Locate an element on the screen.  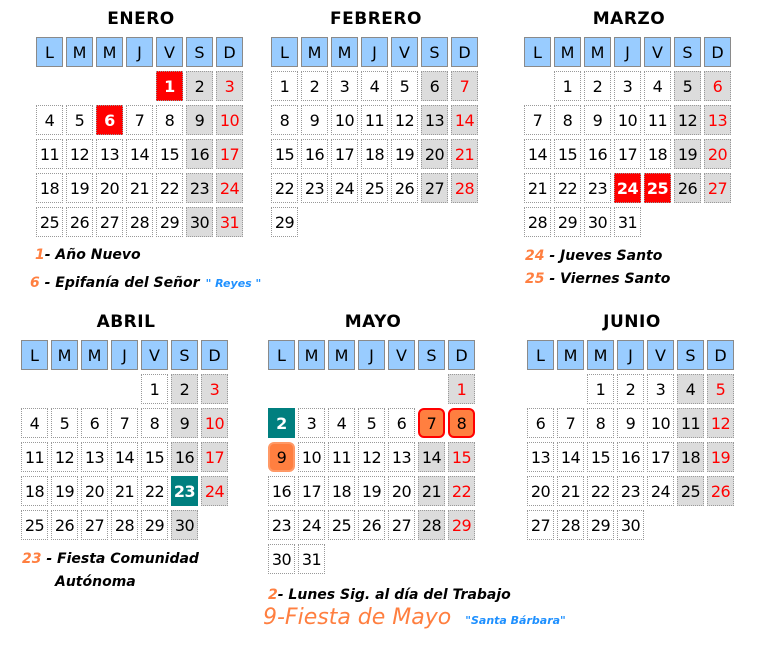
legend-autonoma: Autónoma is located at coordinates (95, 582).